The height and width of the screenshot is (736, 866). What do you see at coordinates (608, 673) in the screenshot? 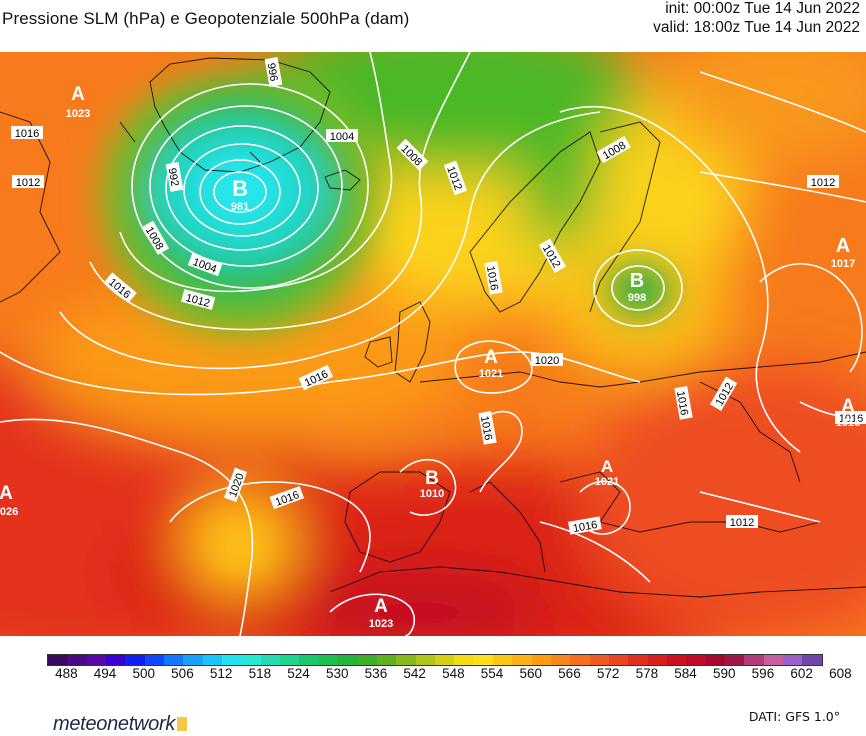
I see `colorbar-tick-label: 572` at bounding box center [608, 673].